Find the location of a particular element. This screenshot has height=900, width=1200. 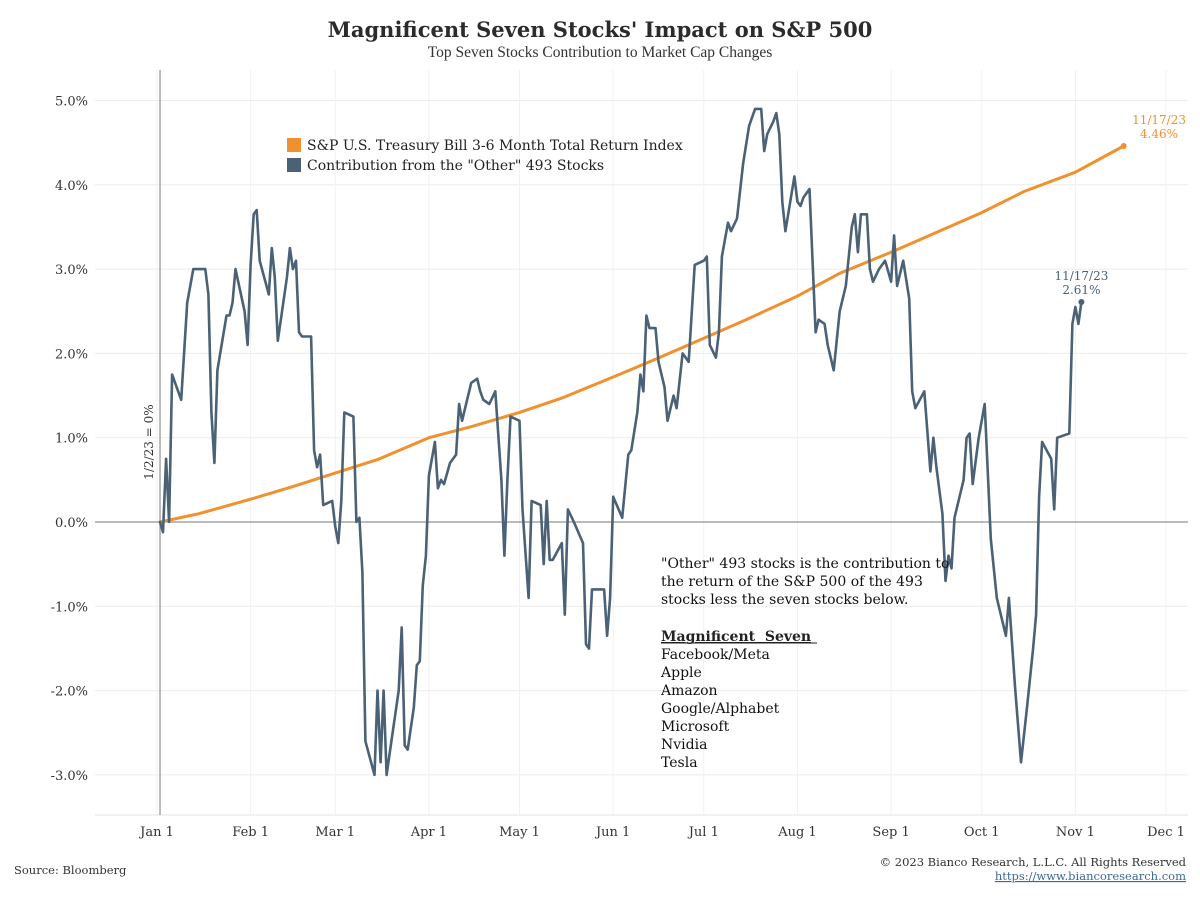

x-tick-label: Nov 1 is located at coordinates (1075, 832).